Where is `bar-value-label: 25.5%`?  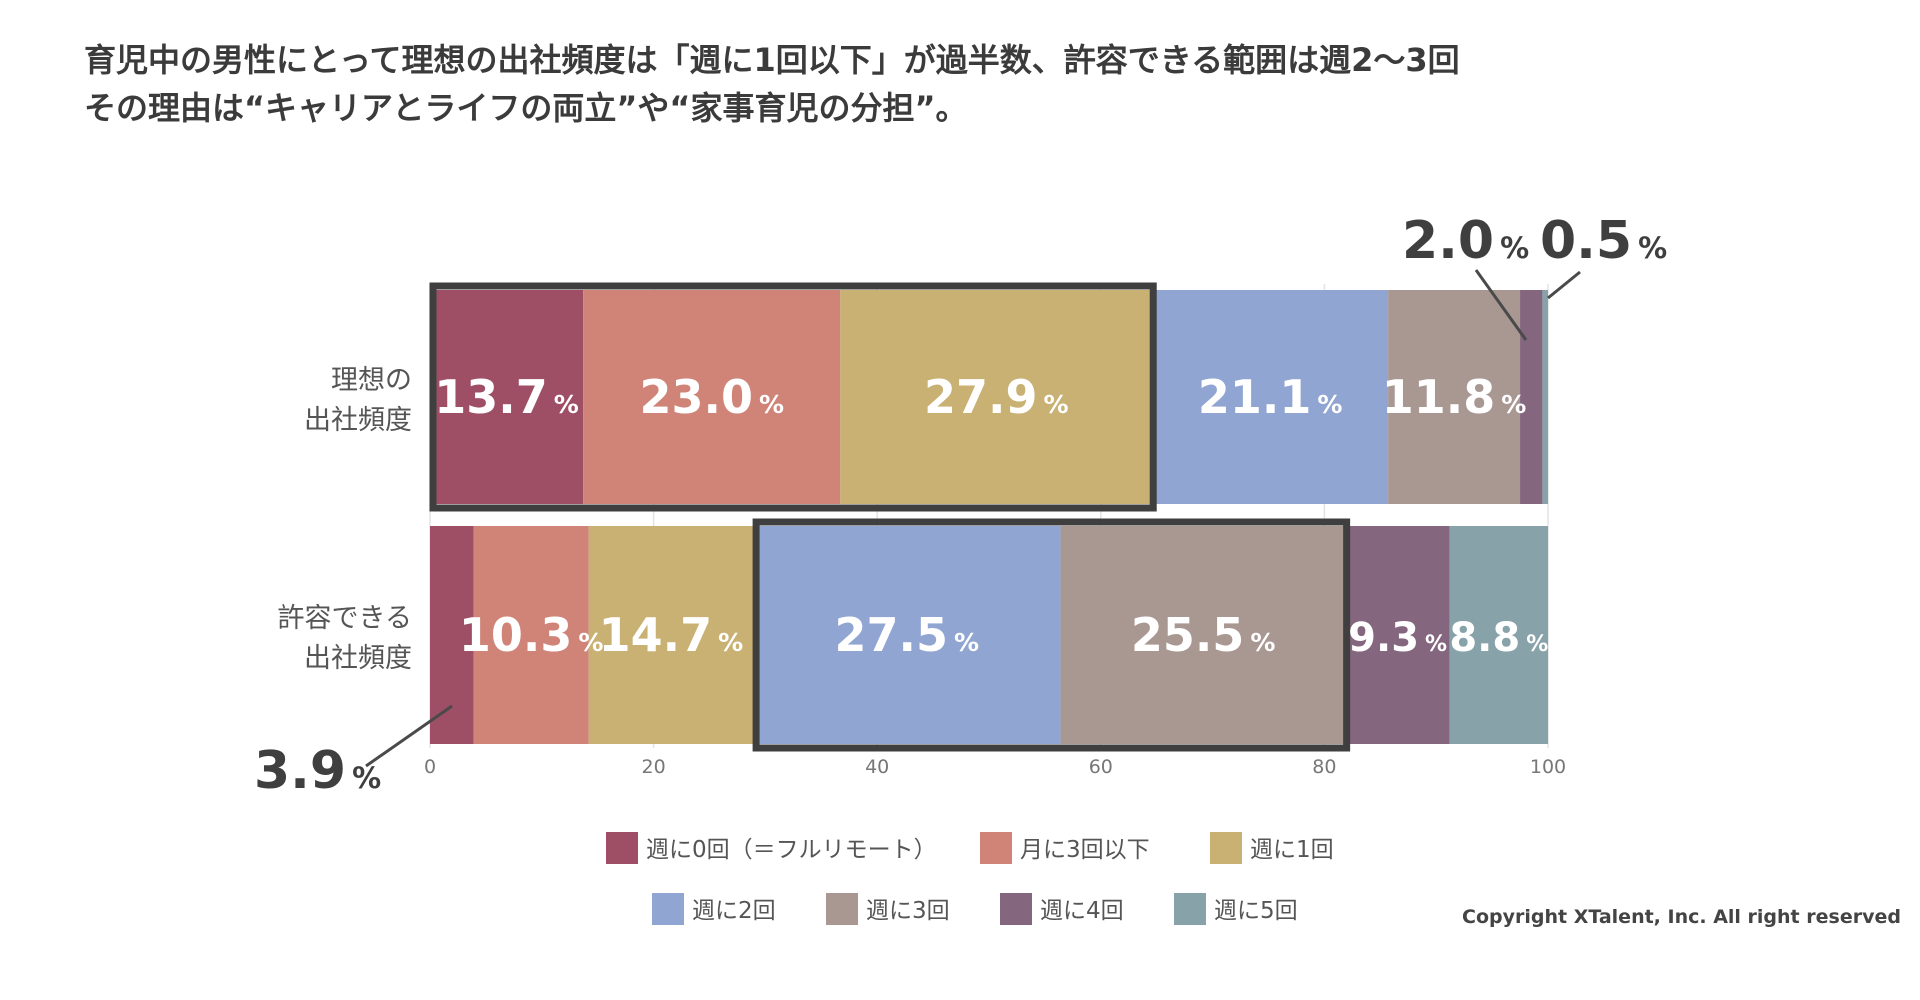
bar-value-label: 25.5% is located at coordinates (1203, 635).